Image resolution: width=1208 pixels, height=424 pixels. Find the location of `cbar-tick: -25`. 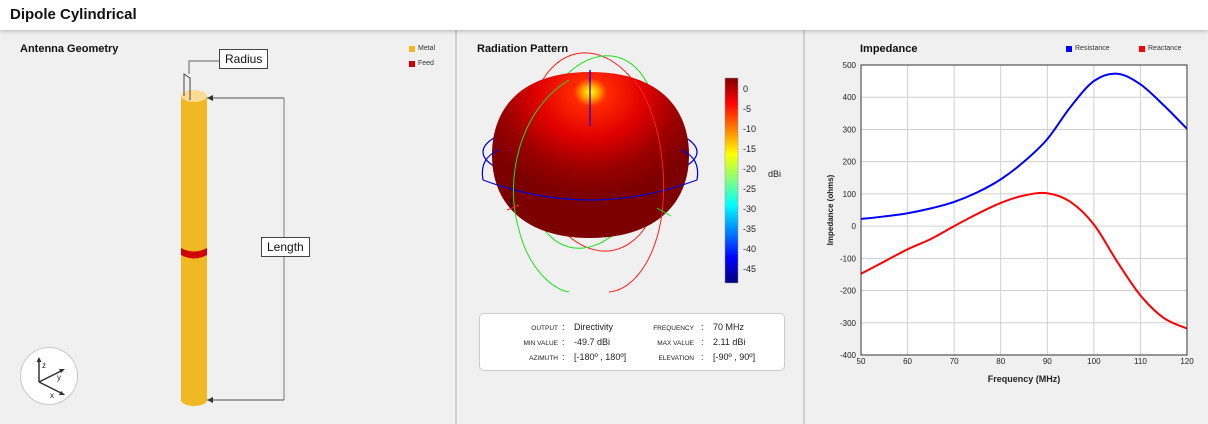

cbar-tick: -25 is located at coordinates (750, 189).